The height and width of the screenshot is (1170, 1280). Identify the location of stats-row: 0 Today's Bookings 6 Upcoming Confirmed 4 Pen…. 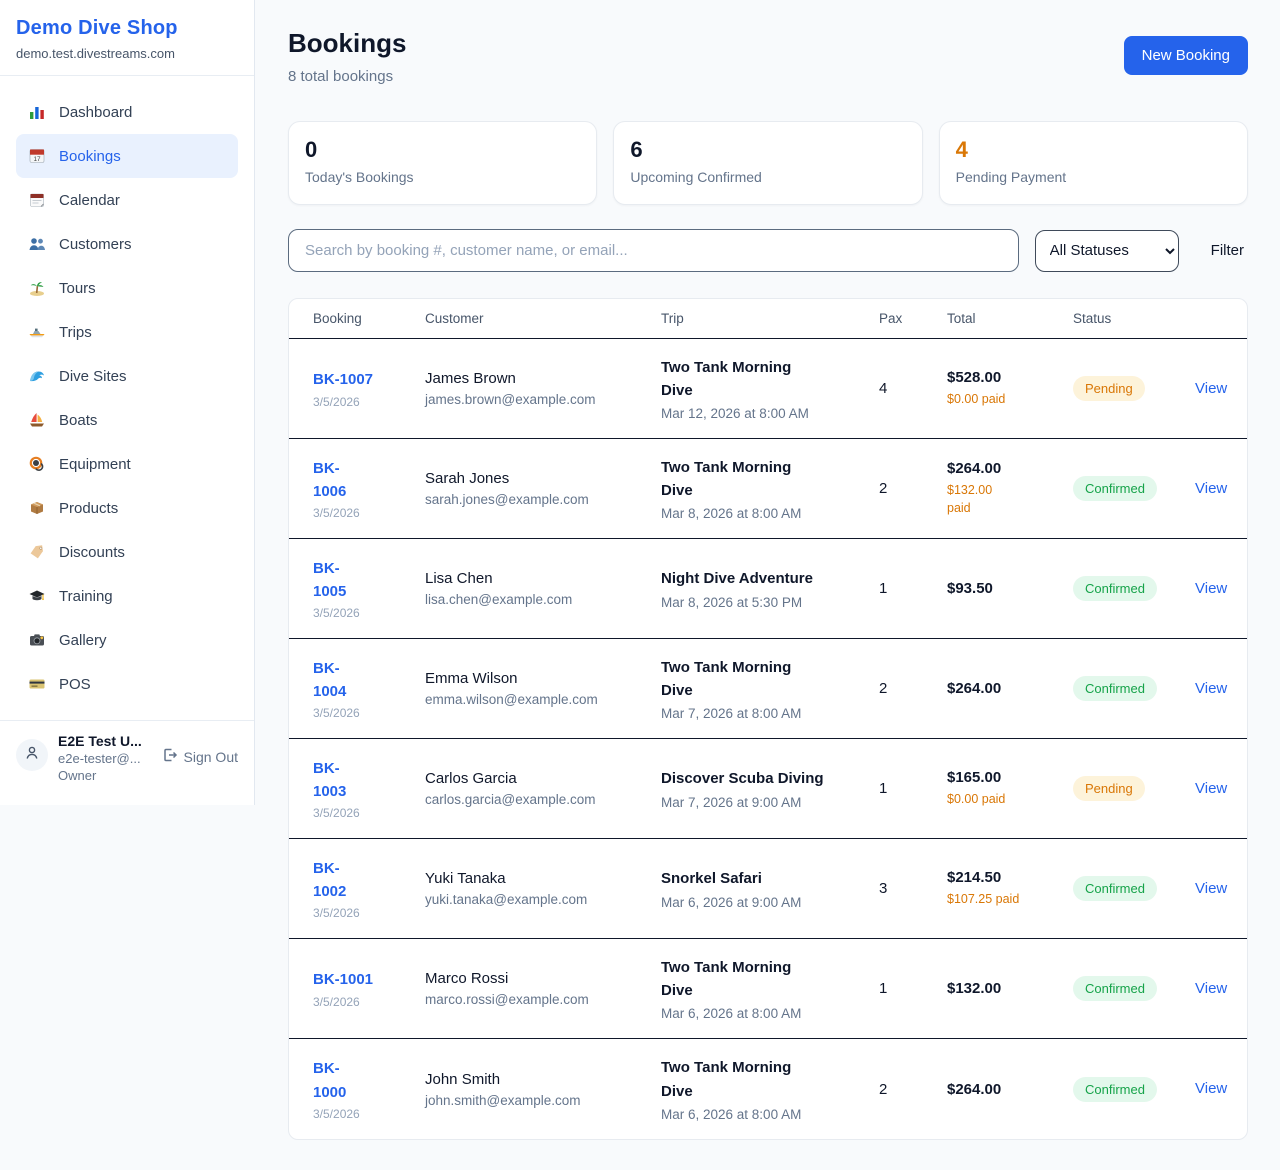
(768, 163).